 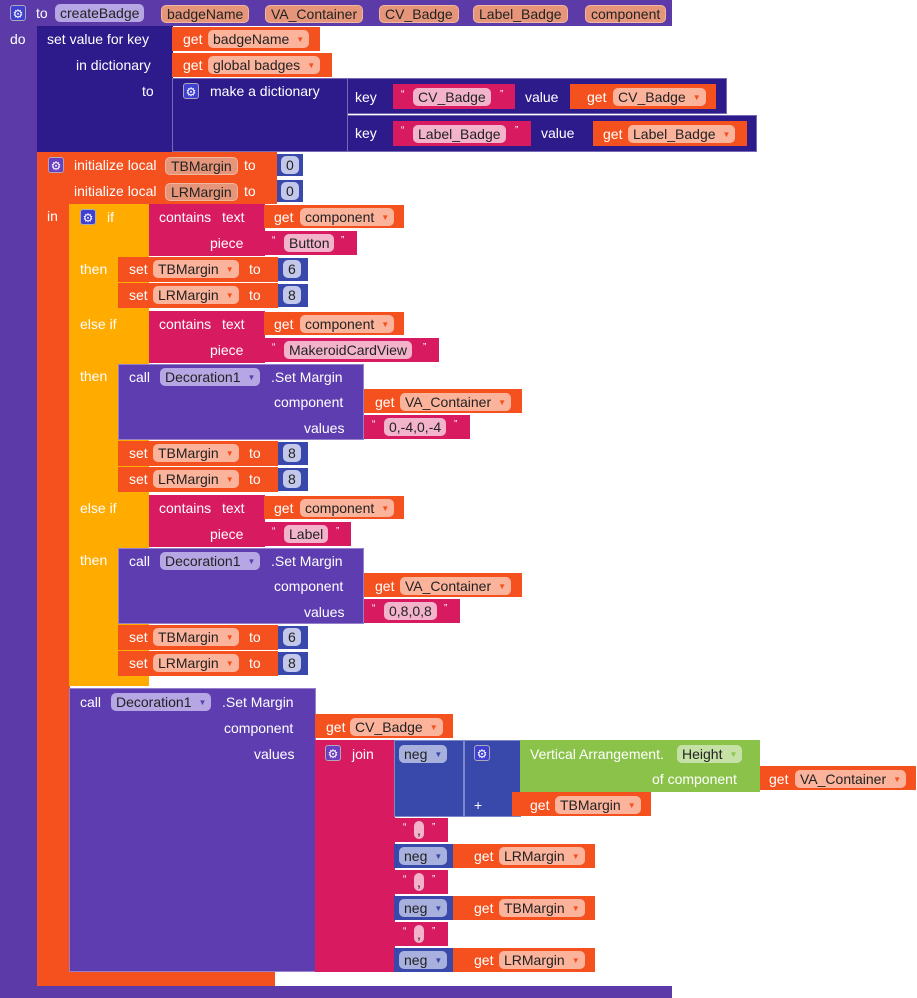 What do you see at coordinates (492, 778) in the screenshot?
I see `add-block` at bounding box center [492, 778].